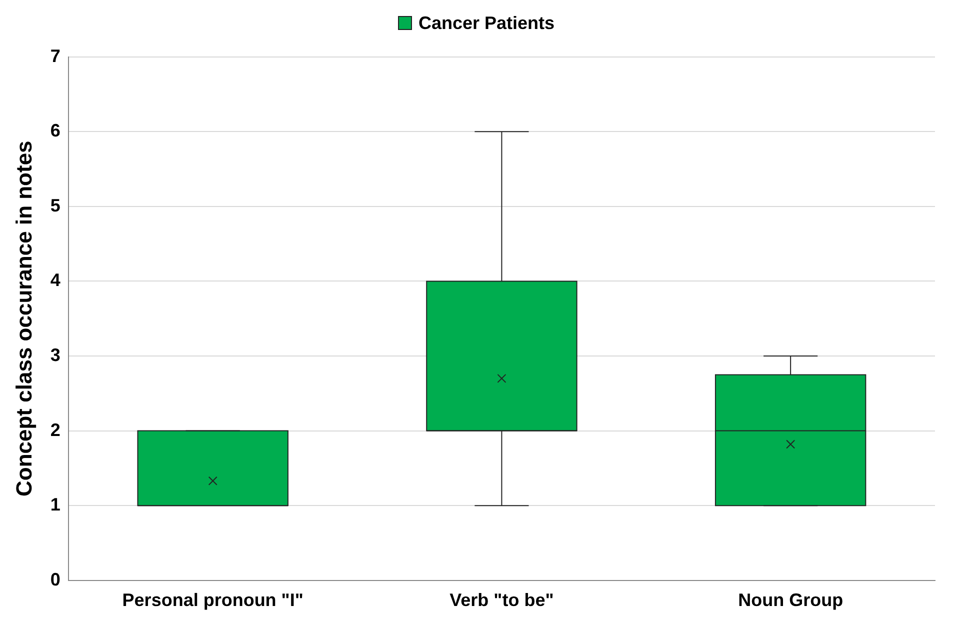 The width and height of the screenshot is (953, 630). Describe the element at coordinates (55, 504) in the screenshot. I see `y-tick-label: 1` at that location.